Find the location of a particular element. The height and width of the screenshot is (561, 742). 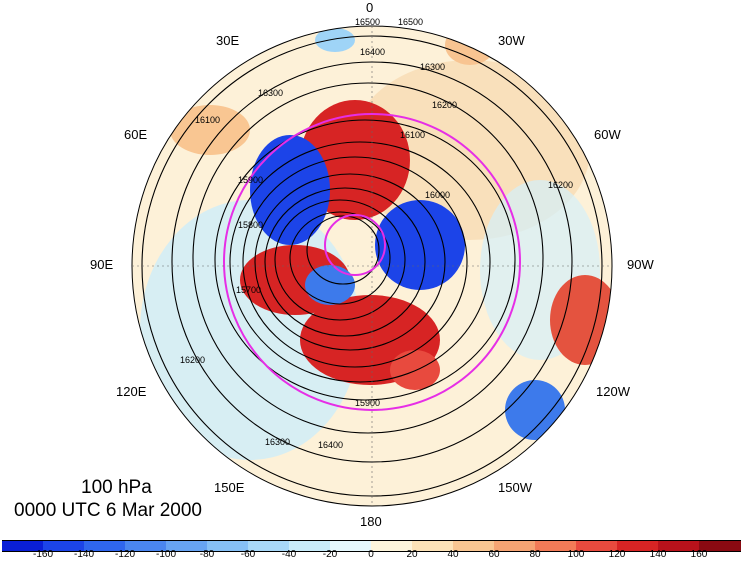

colorbar-tick-label: 40 is located at coordinates (453, 554).